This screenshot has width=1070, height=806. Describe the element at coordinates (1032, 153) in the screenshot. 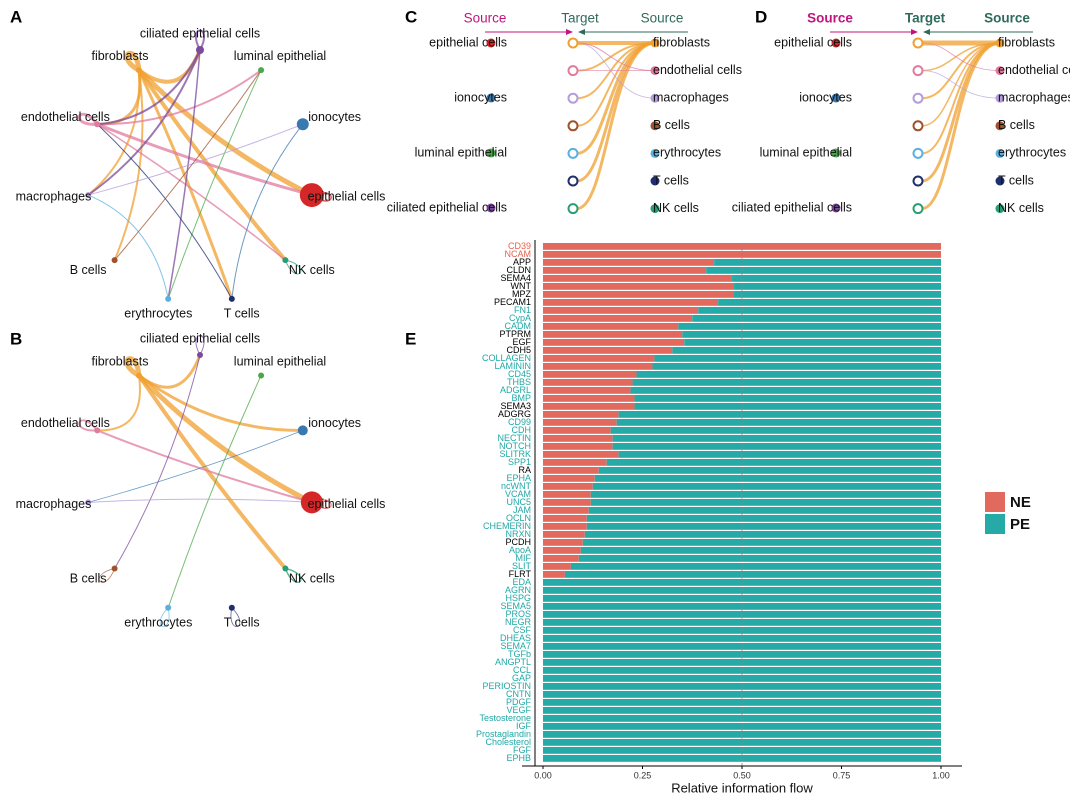

I see `source-label: erythrocytes` at that location.